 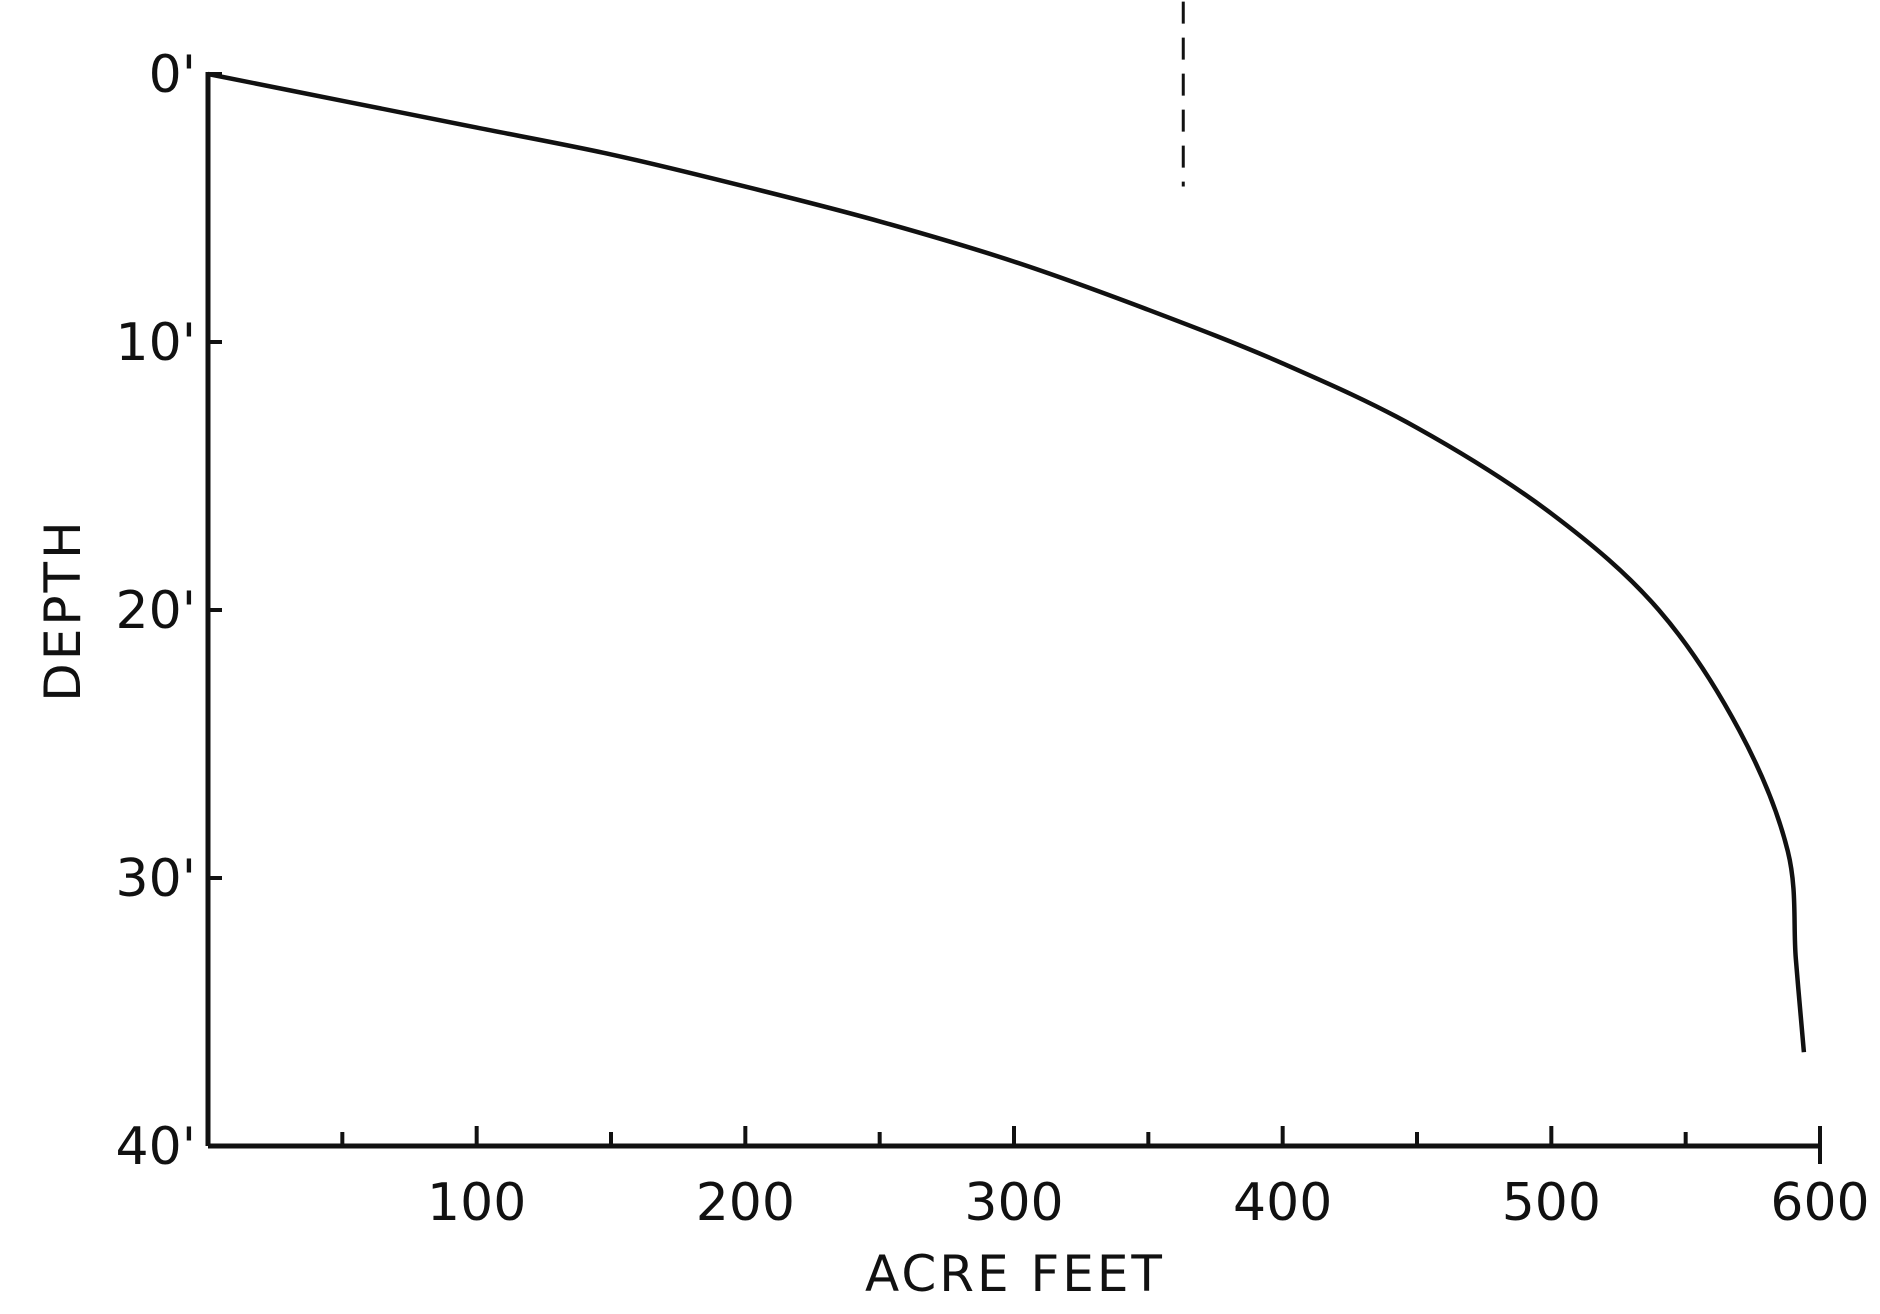 I want to click on y-axis-title: DEPTH, so click(x=63, y=609).